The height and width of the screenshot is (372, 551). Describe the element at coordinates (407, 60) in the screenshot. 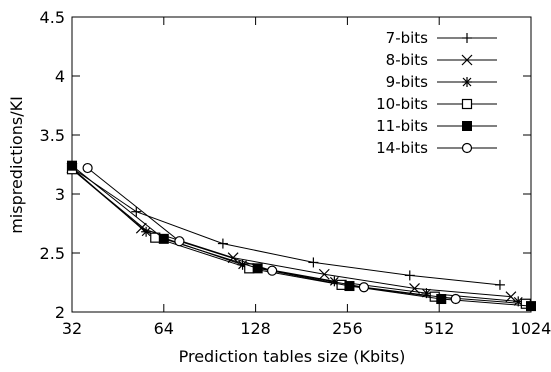

I see `legend-label: 8-bits` at that location.